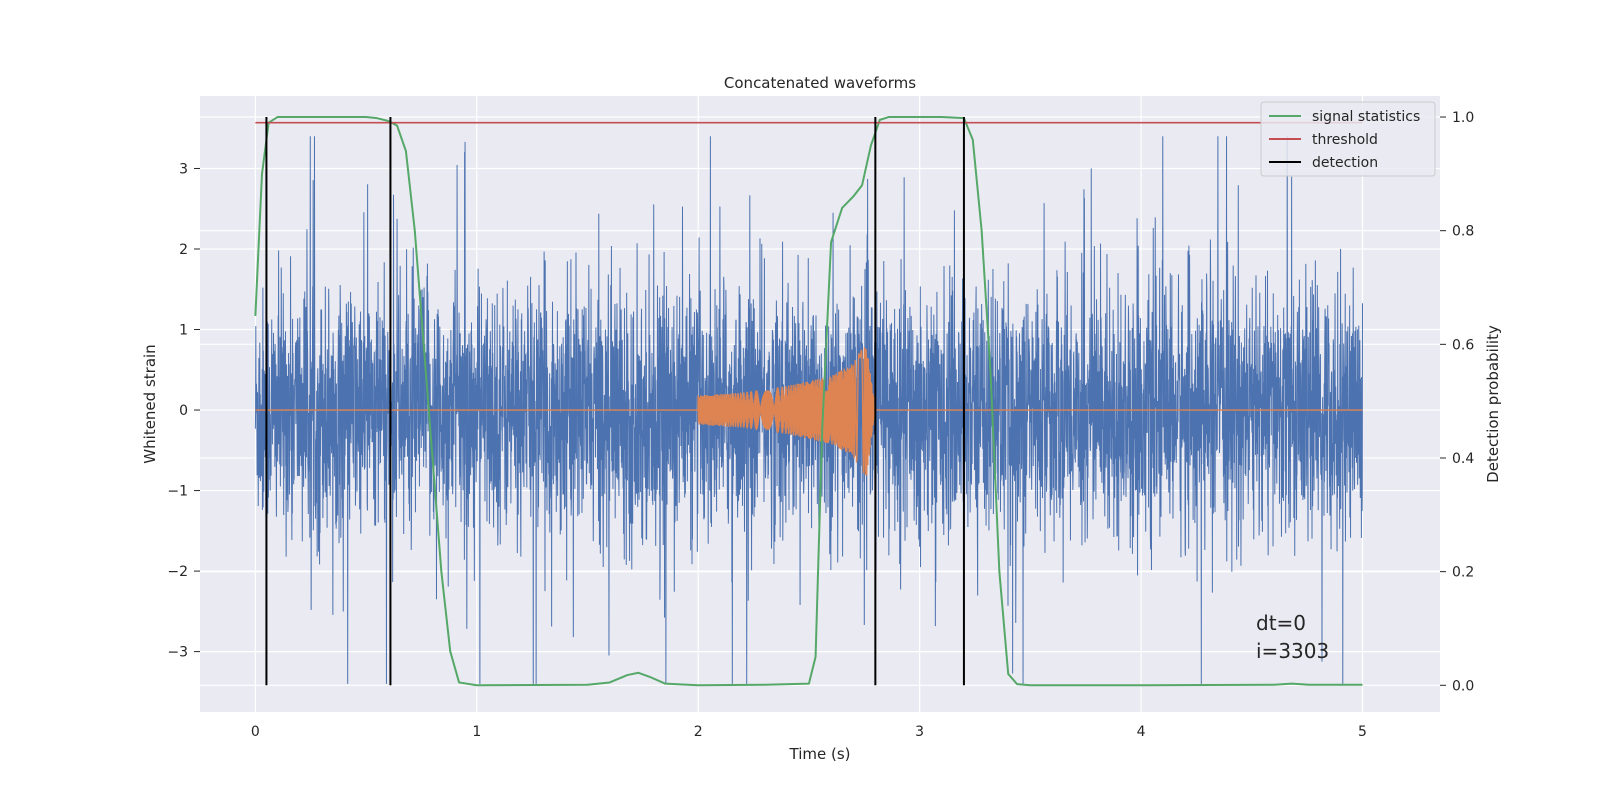 Image resolution: width=1600 pixels, height=800 pixels. I want to click on chart-title: Concatenated waveforms, so click(820, 83).